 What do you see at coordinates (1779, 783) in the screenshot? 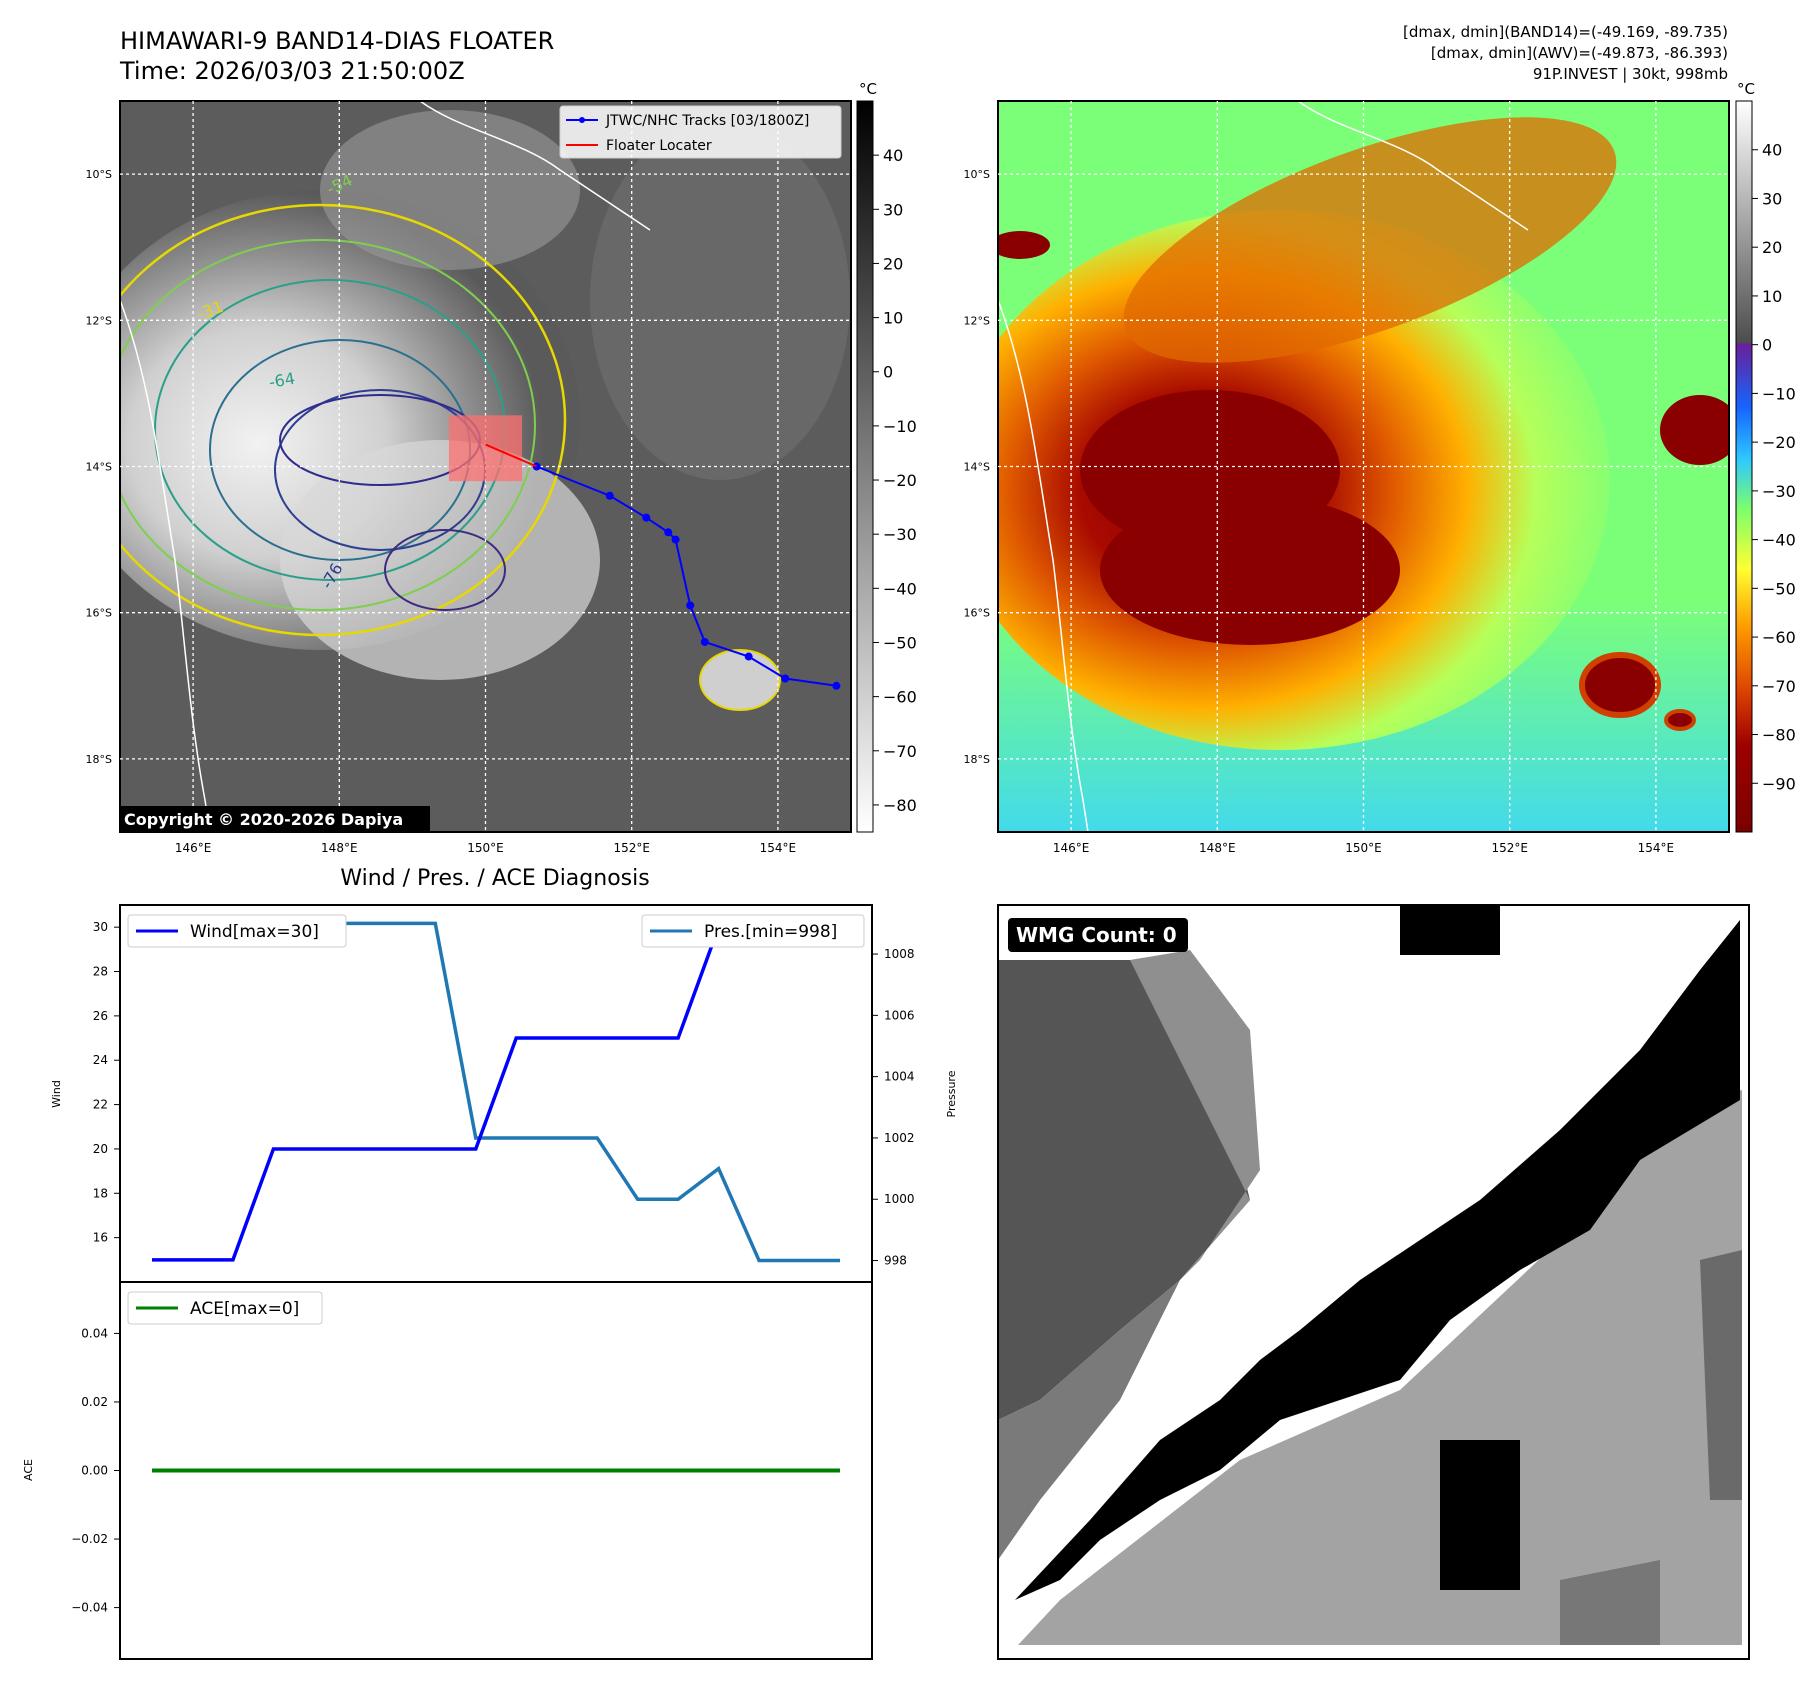
I see `colorbar-tick-label: −90` at bounding box center [1779, 783].